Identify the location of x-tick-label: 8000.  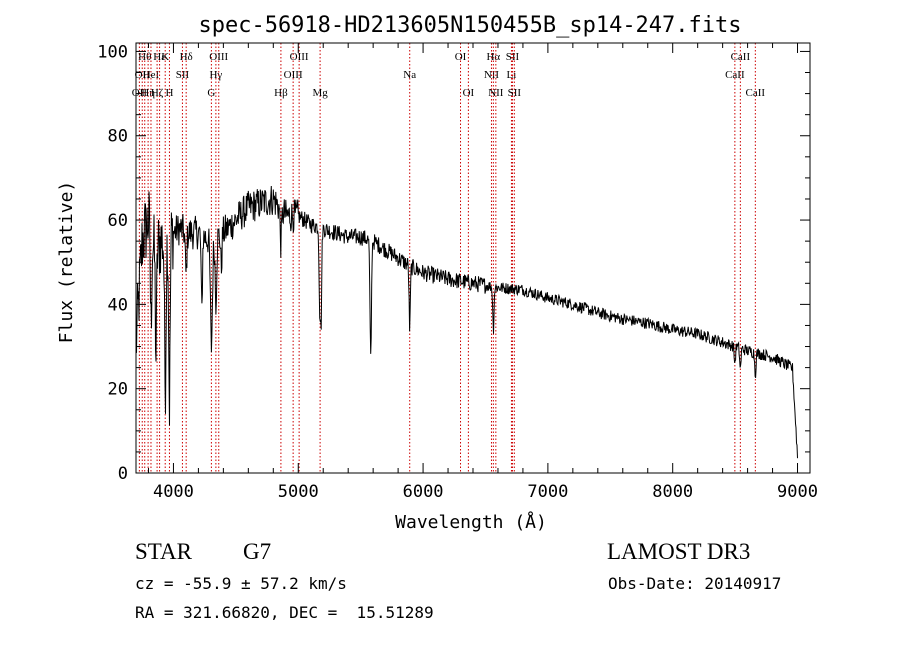
(672, 492).